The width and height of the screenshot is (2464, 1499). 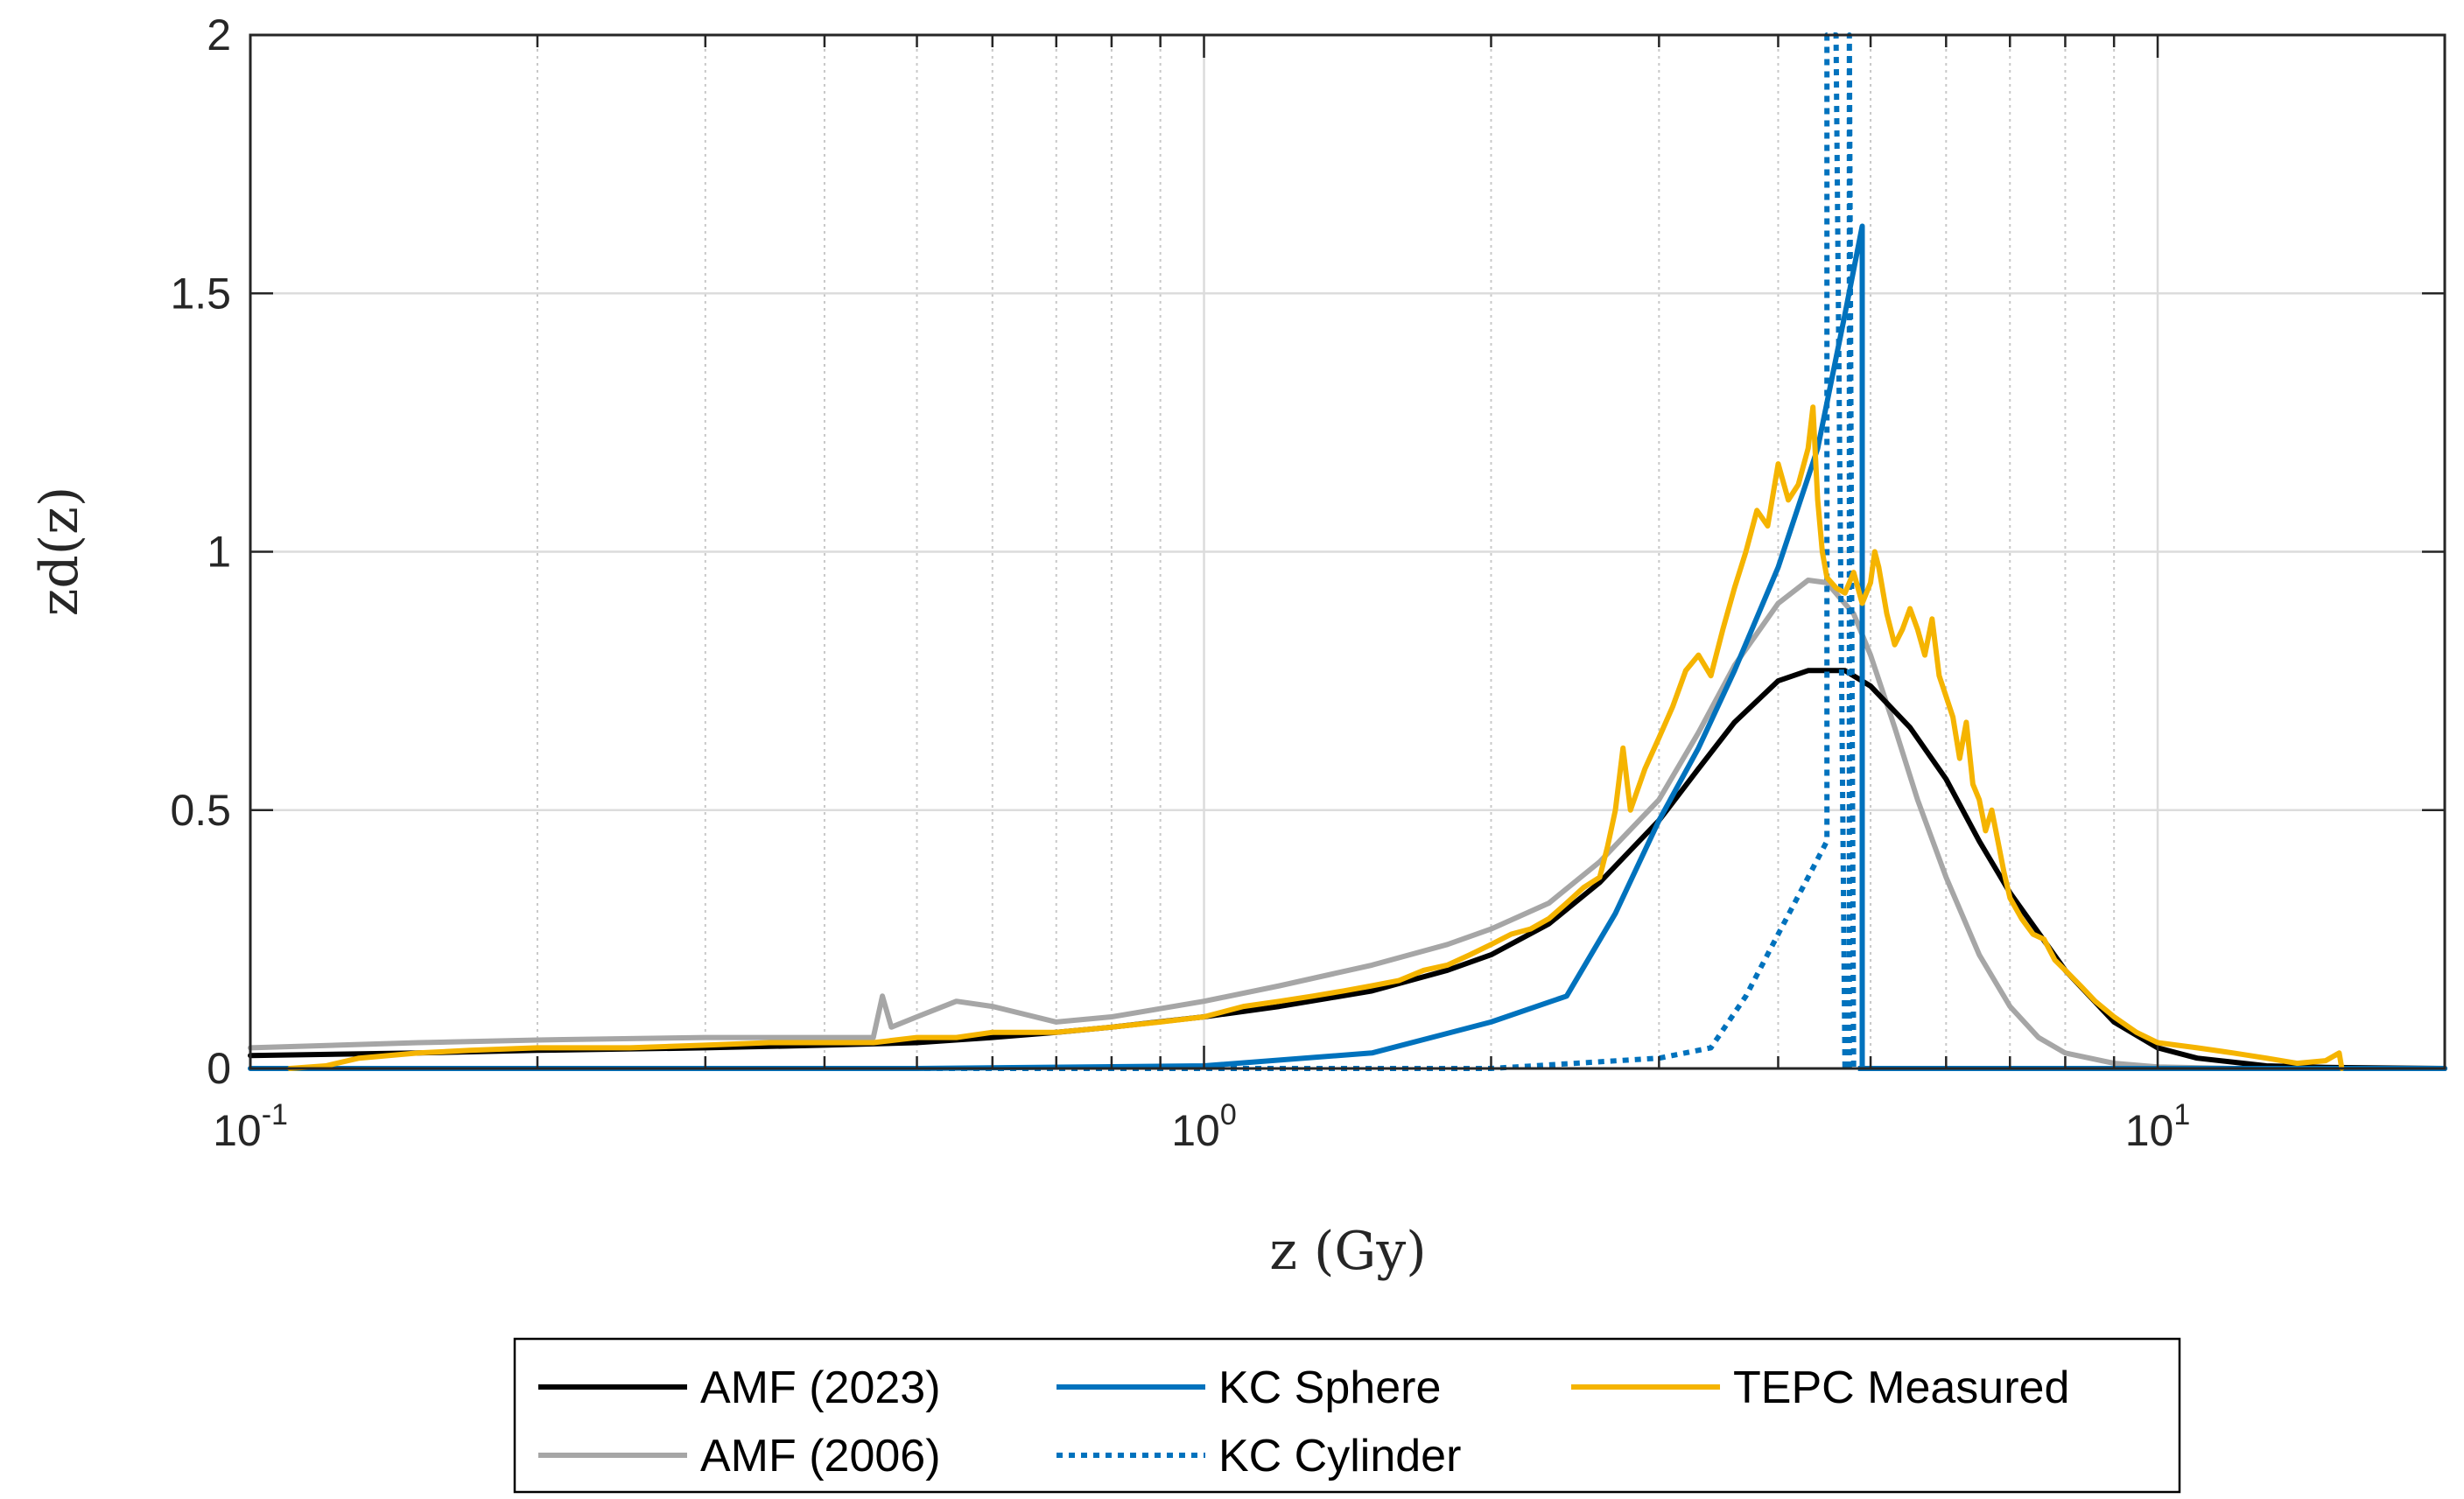 What do you see at coordinates (1204, 1126) in the screenshot?
I see `x-tick-label: 10⁰` at bounding box center [1204, 1126].